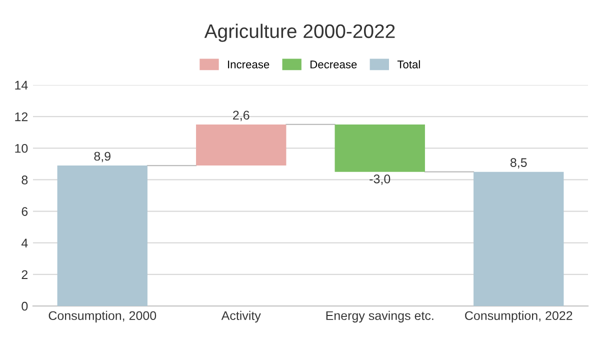 The image size is (600, 340). Describe the element at coordinates (21, 117) in the screenshot. I see `y-tick-label: 12` at that location.